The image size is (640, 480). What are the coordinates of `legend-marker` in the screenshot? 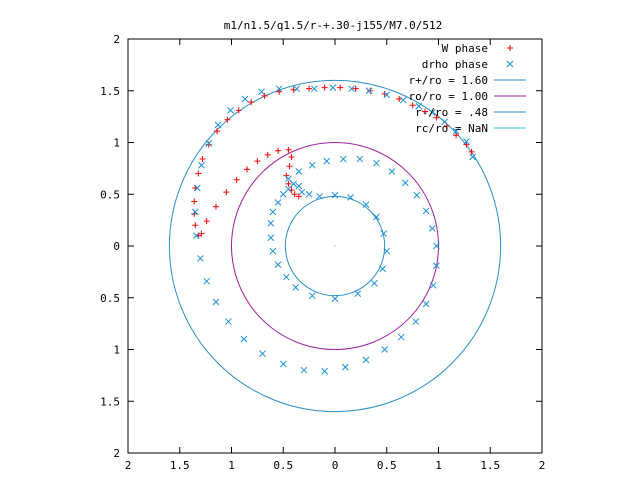 It's located at (510, 64).